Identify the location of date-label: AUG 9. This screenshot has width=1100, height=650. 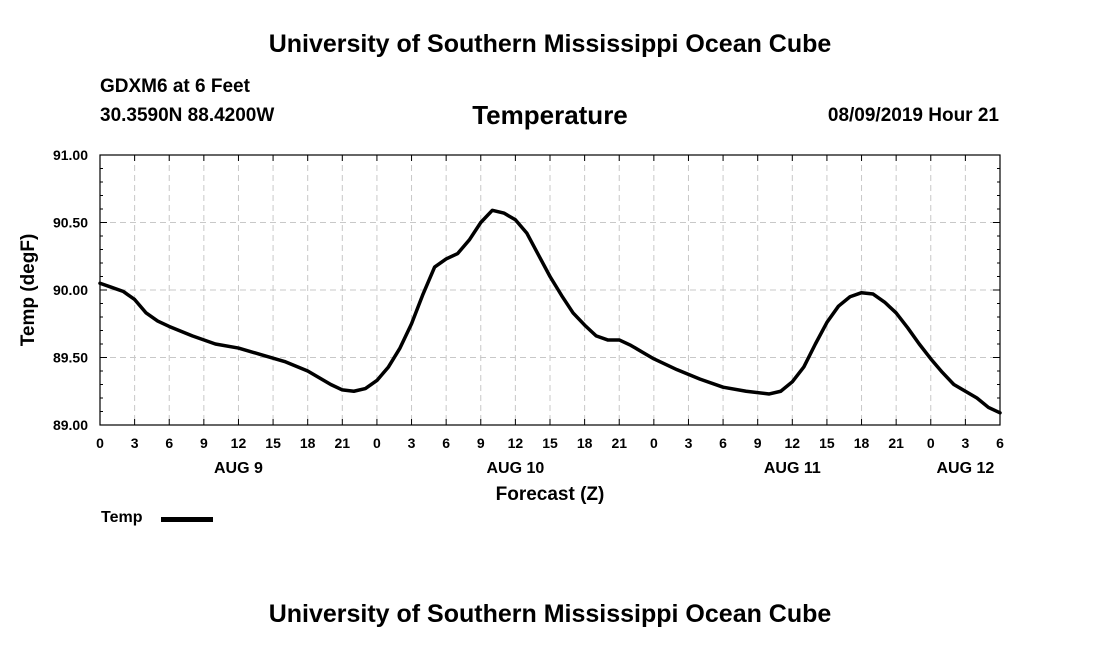
(238, 468).